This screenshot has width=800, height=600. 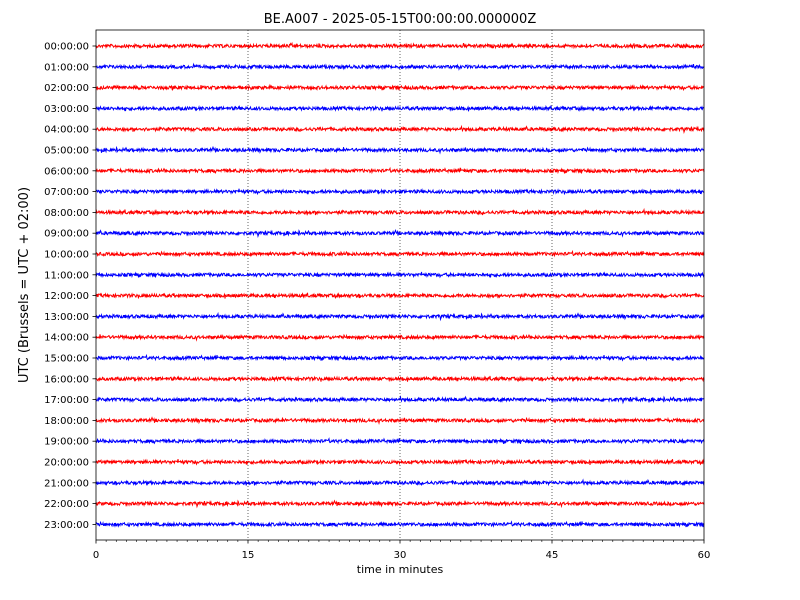 What do you see at coordinates (400, 19) in the screenshot?
I see `chart-title: BE.A007 - 2025-05-15T00:00:00.000000Z` at bounding box center [400, 19].